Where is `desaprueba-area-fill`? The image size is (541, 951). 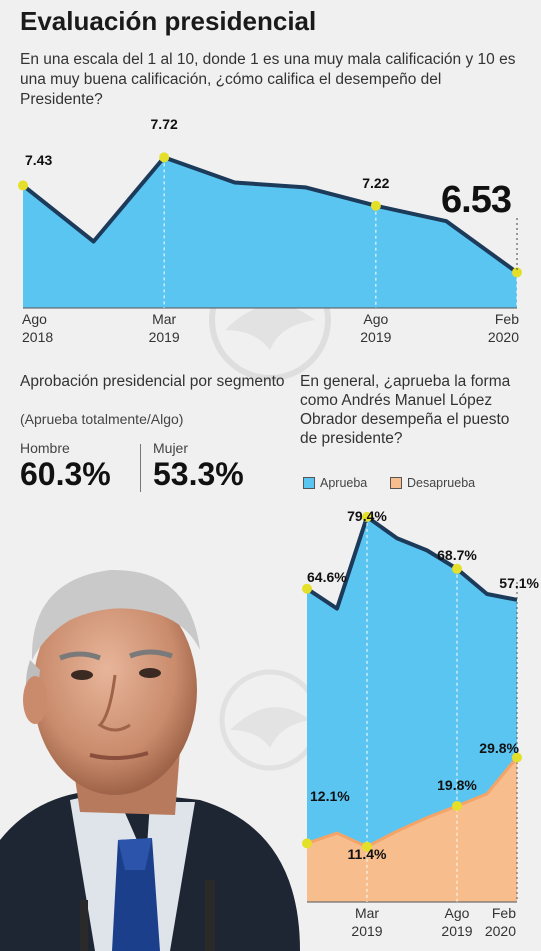 desaprueba-area-fill is located at coordinates (412, 829).